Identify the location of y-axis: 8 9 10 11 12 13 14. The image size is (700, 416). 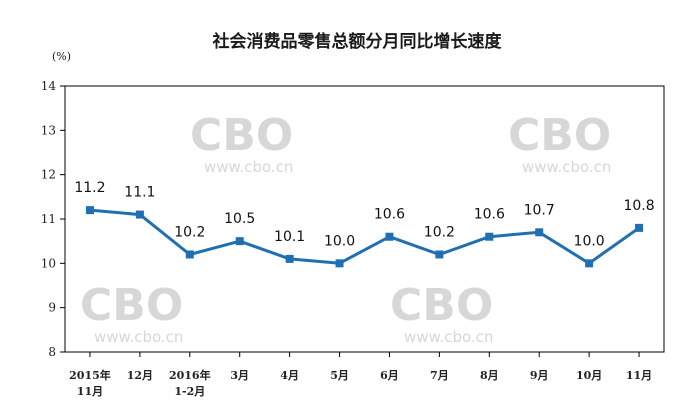
(53, 219).